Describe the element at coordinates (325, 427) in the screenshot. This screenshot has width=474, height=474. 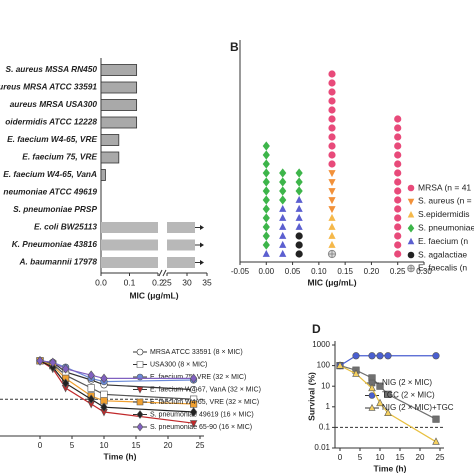
I see `y-tick-label: 0.1` at that location.